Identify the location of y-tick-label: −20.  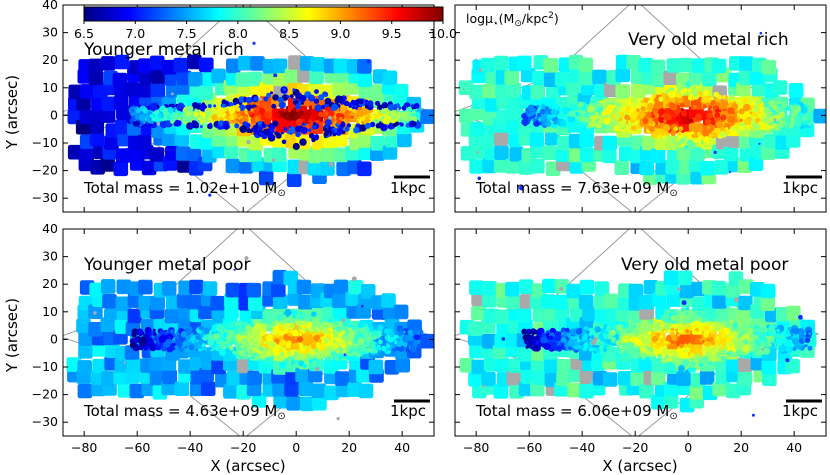
(45, 170).